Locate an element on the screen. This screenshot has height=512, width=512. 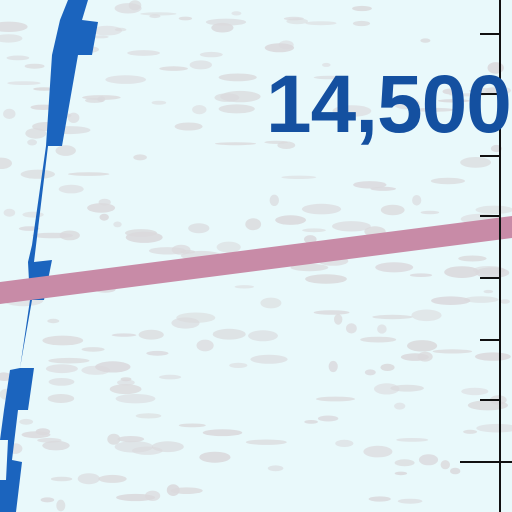
altitude-label: 14,500 is located at coordinates (388, 104).